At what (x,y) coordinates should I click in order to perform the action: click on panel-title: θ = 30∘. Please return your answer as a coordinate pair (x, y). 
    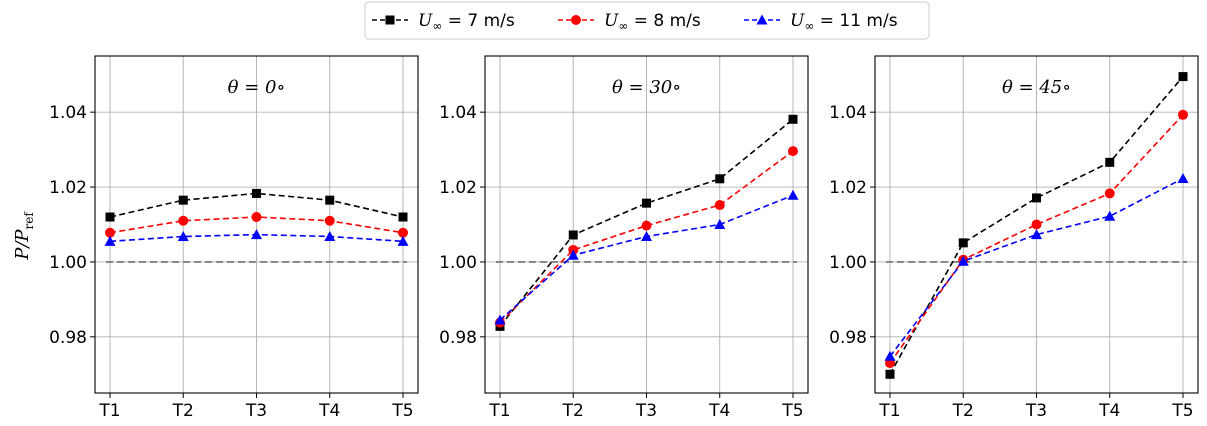
    Looking at the image, I should click on (646, 87).